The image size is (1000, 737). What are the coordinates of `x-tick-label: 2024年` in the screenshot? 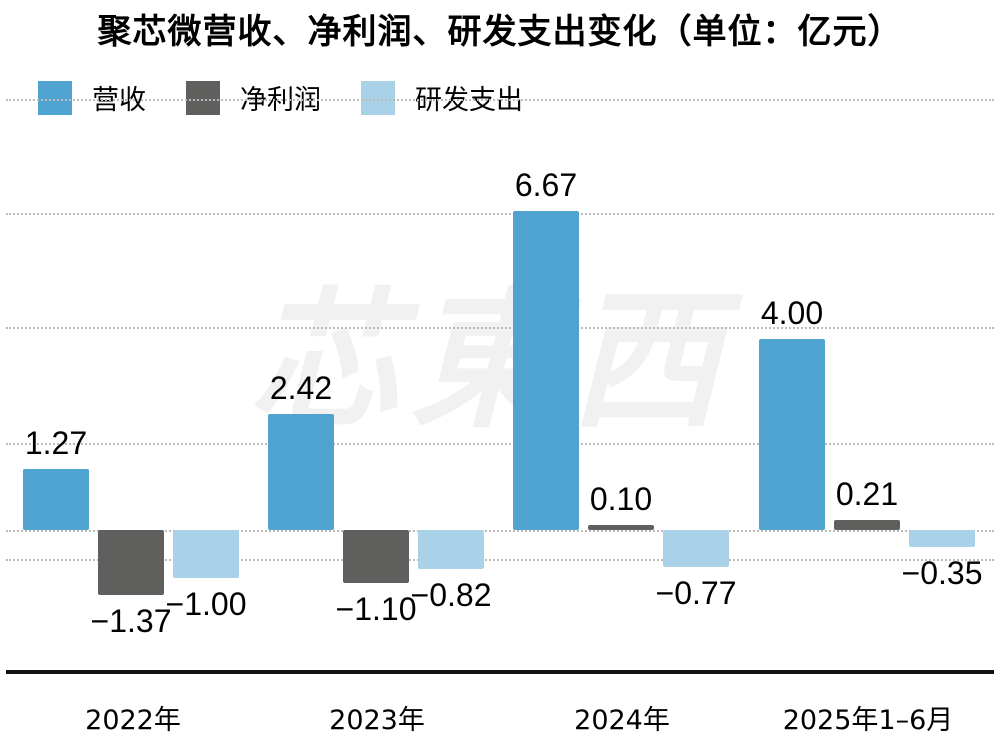 It's located at (622, 720).